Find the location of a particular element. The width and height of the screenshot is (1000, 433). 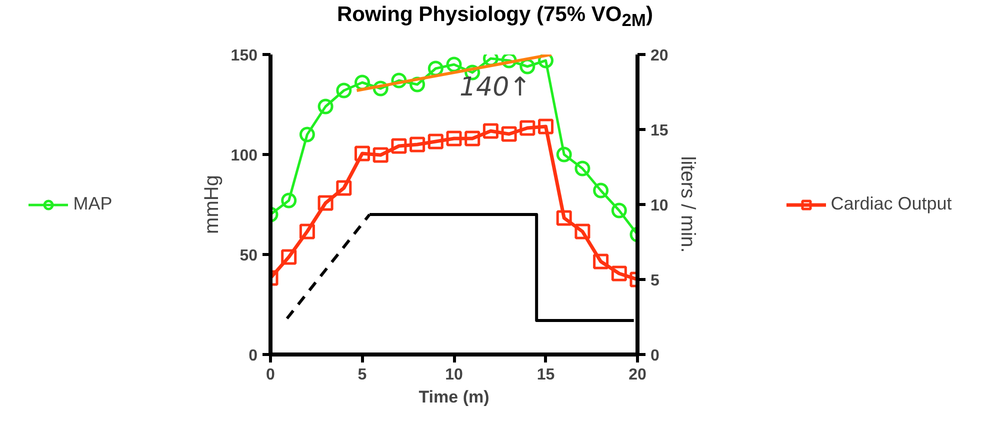

chart-title: Rowing Physiology (75% VO$_{2M}$) is located at coordinates (495, 17).